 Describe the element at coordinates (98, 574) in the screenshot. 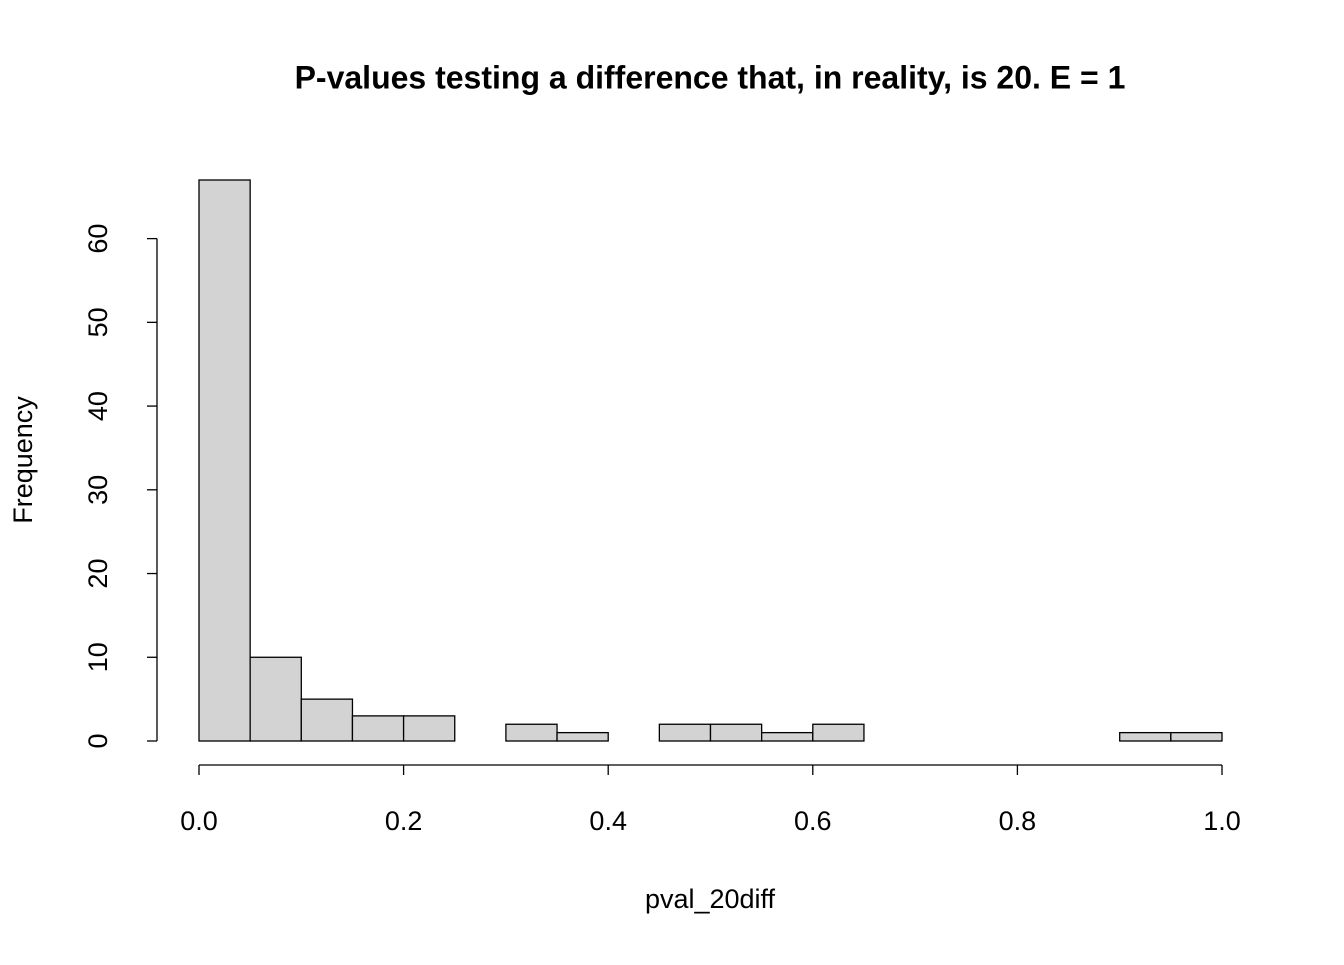

I see `y-tick-label: 20` at that location.